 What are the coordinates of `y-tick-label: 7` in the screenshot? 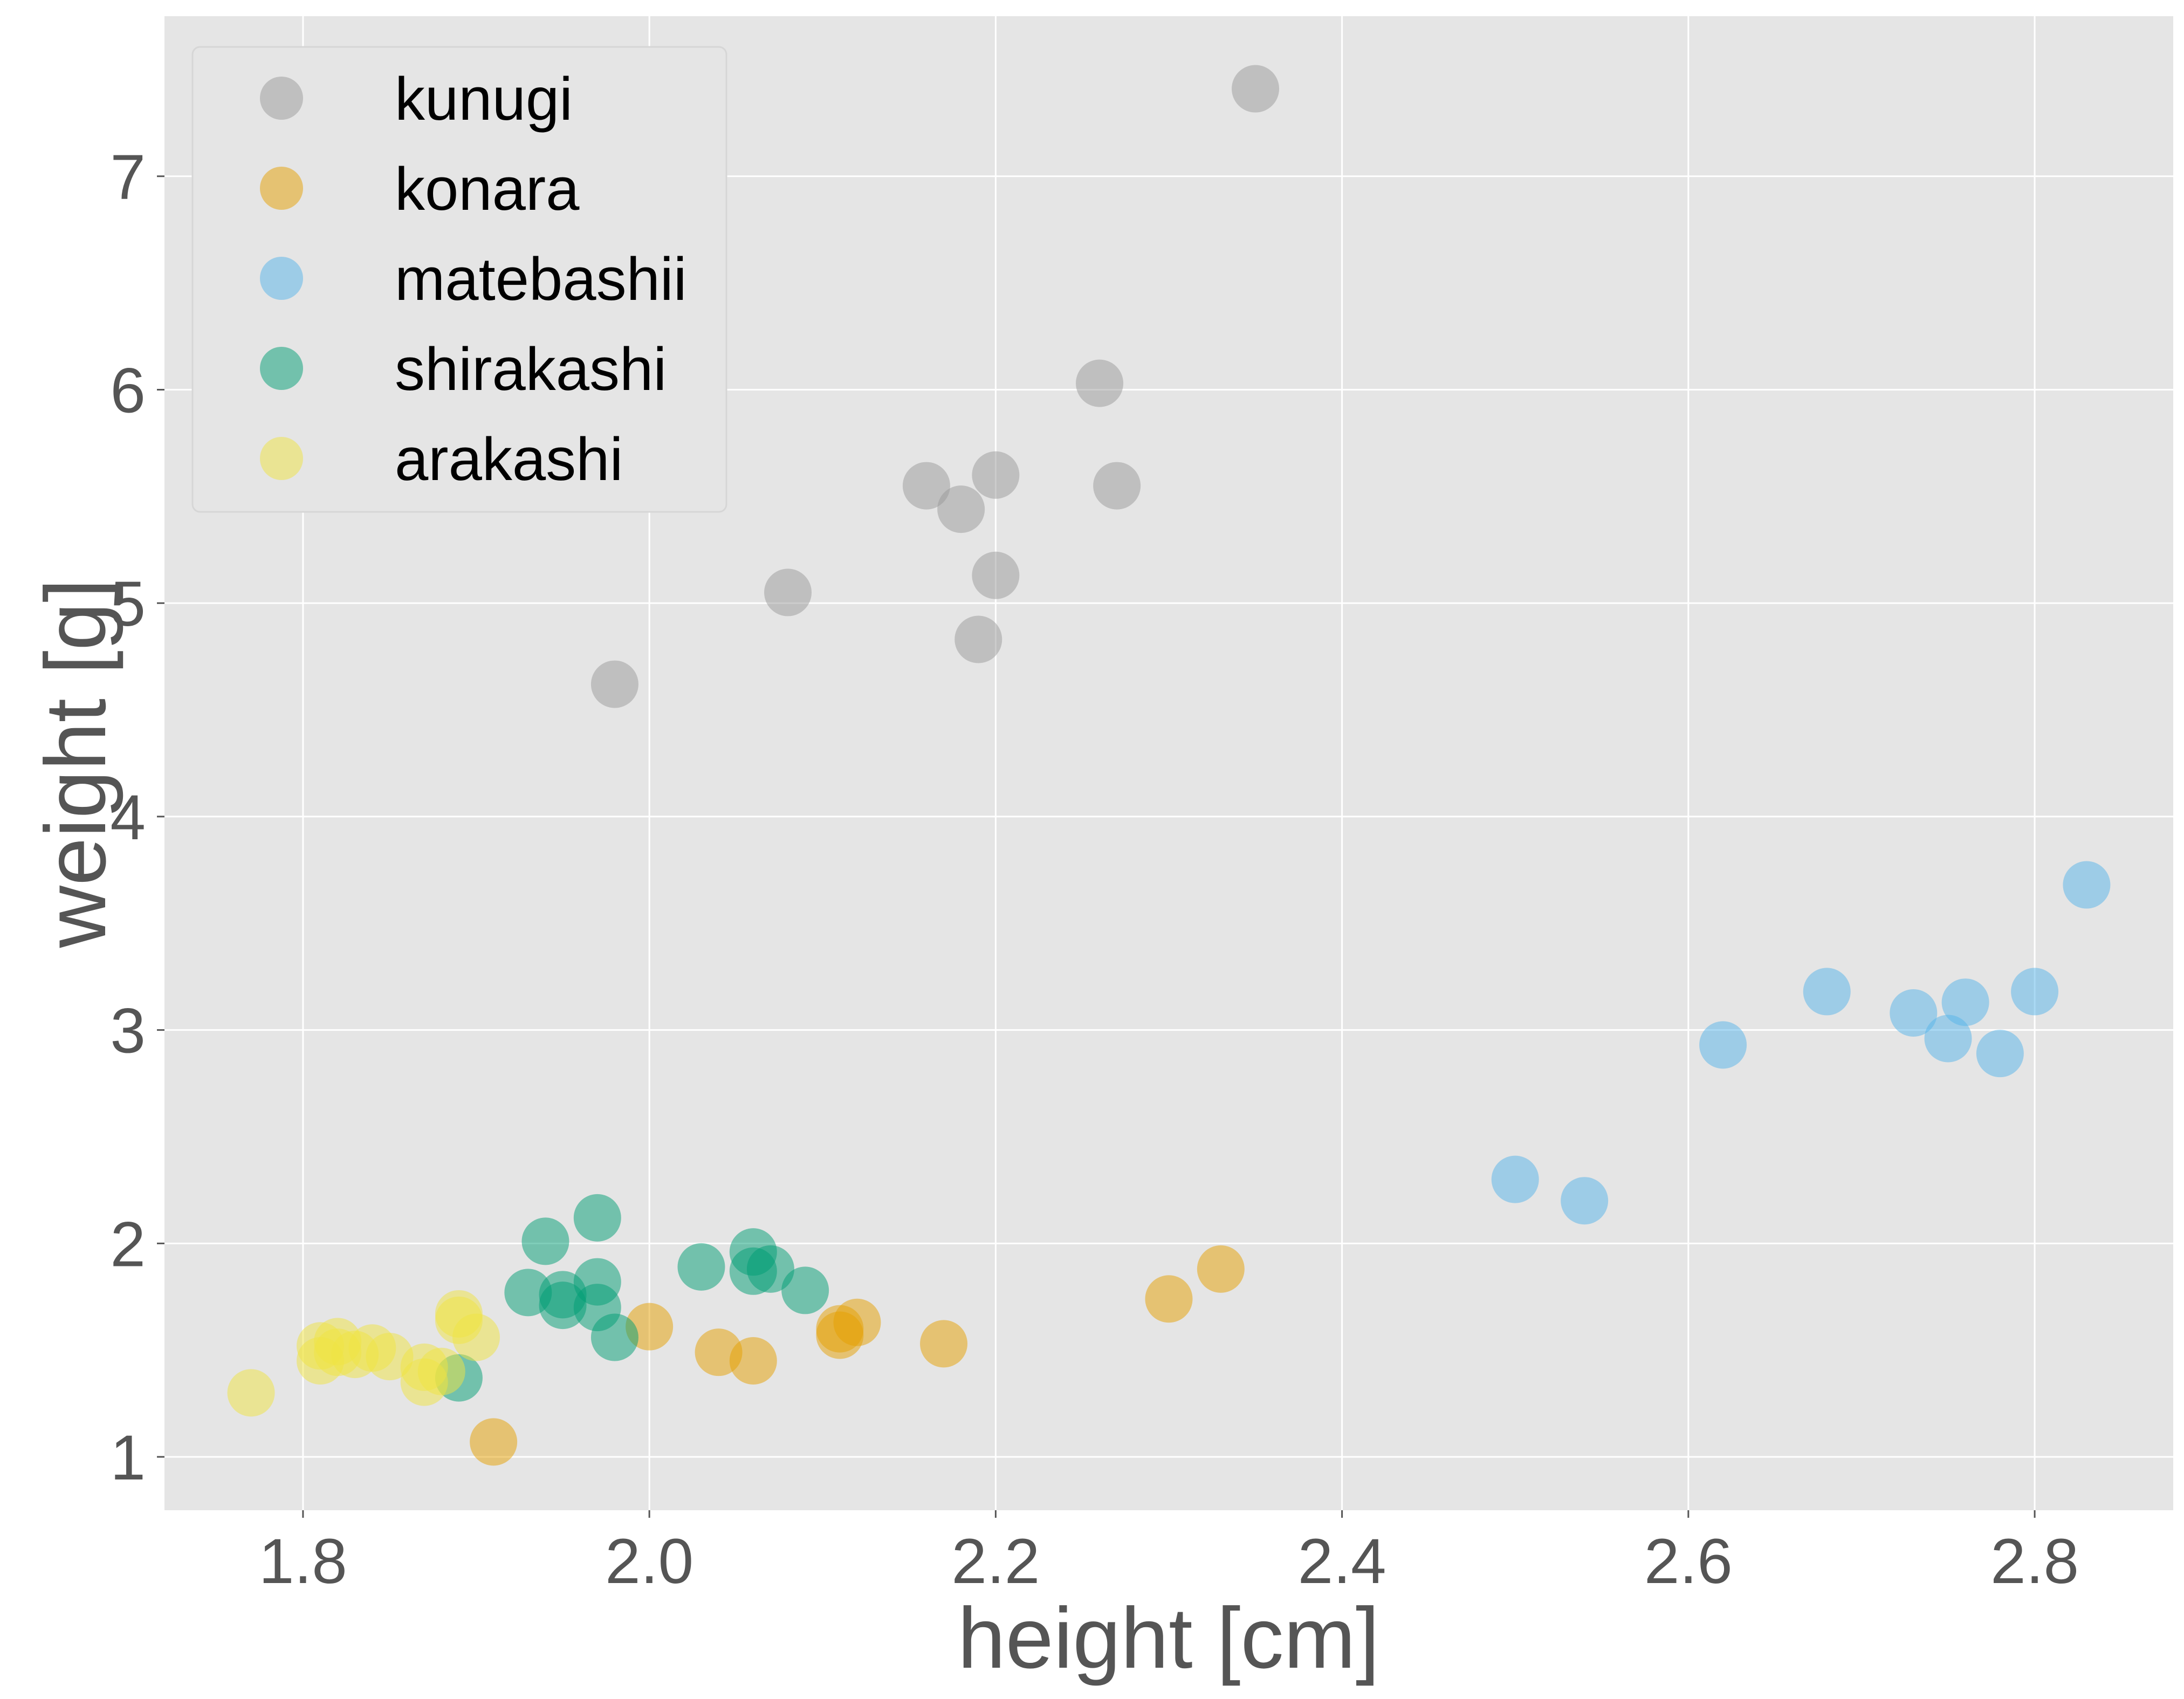 It's located at (128, 177).